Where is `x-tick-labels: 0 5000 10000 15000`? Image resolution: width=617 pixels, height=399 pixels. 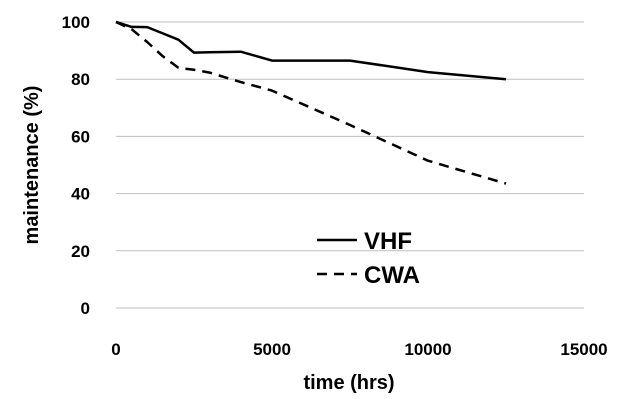
x-tick-labels: 0 5000 10000 15000 is located at coordinates (359, 349).